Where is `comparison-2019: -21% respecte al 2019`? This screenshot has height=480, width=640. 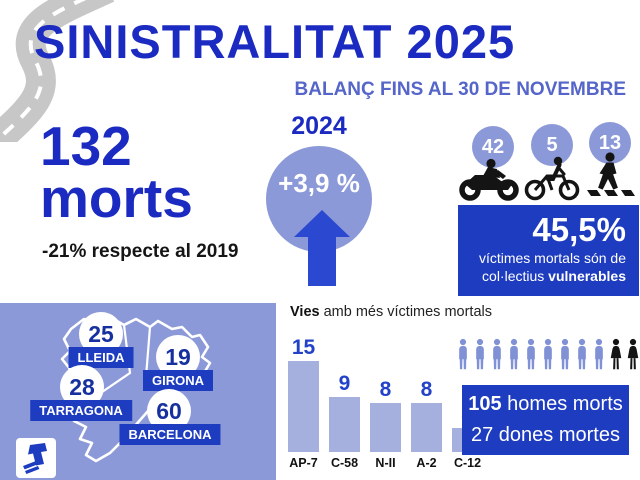
comparison-2019: -21% respecte al 2019 is located at coordinates (140, 251).